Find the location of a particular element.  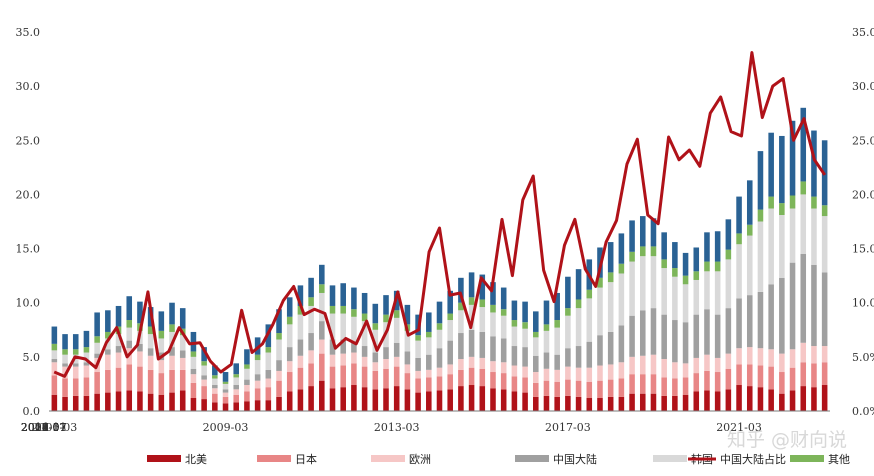

y-left-tick-label: 5.0 is located at coordinates (32, 357).